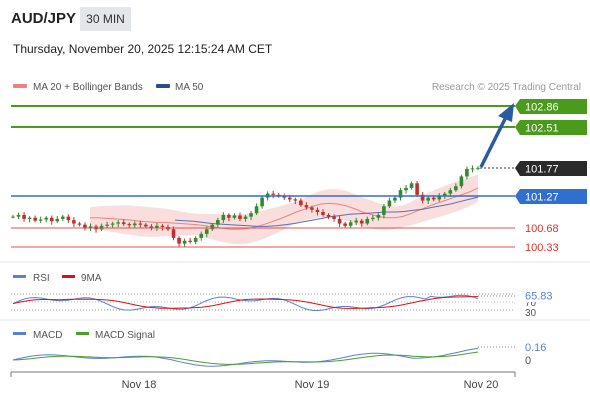 Image resolution: width=590 pixels, height=400 pixels. I want to click on forecast-arrow-shaft, so click(493, 142).